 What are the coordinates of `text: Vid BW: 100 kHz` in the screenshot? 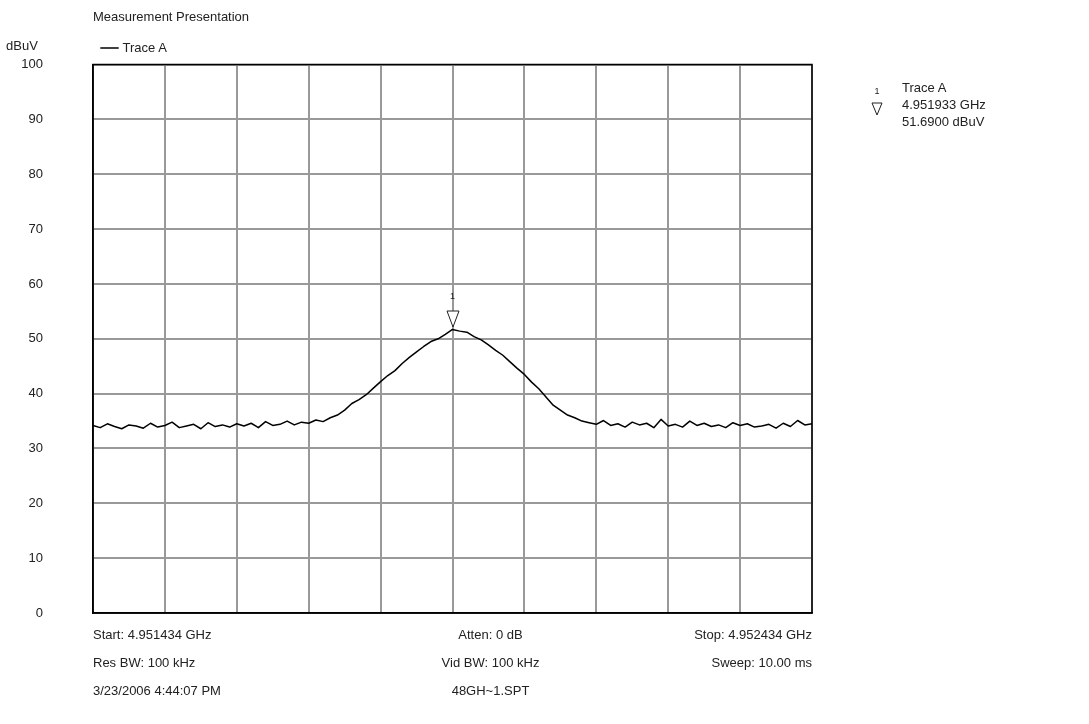 It's located at (490, 662).